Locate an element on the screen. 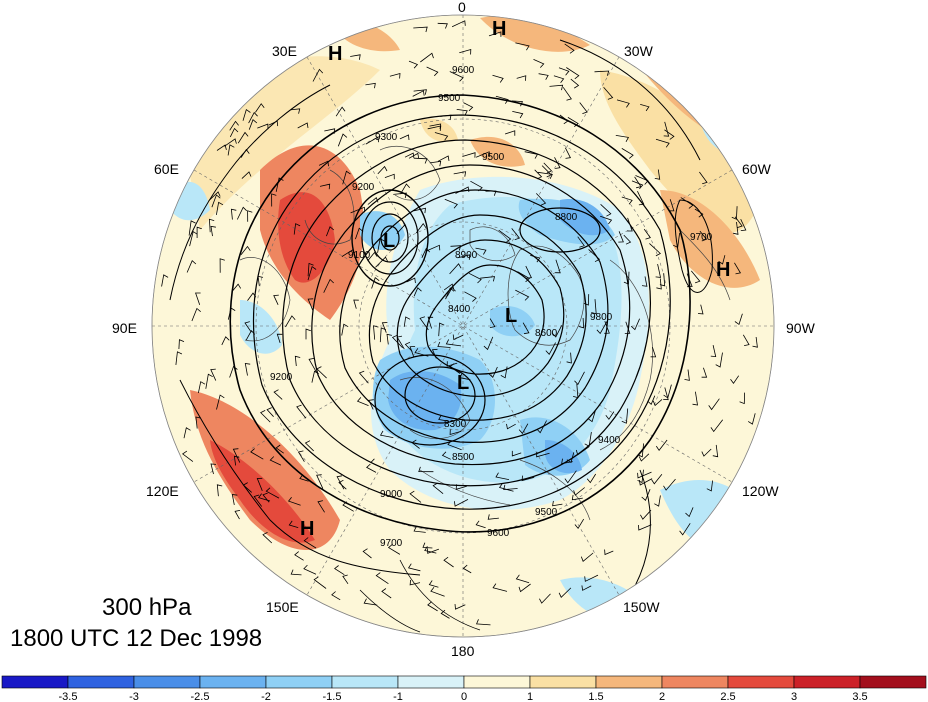  contour-label: 9200 is located at coordinates (281, 377).